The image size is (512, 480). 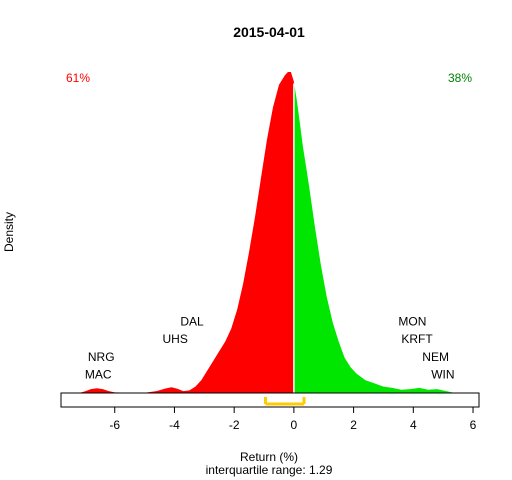 I want to click on iqr-subtitle: interquartile range: 1.29, so click(x=269, y=470).